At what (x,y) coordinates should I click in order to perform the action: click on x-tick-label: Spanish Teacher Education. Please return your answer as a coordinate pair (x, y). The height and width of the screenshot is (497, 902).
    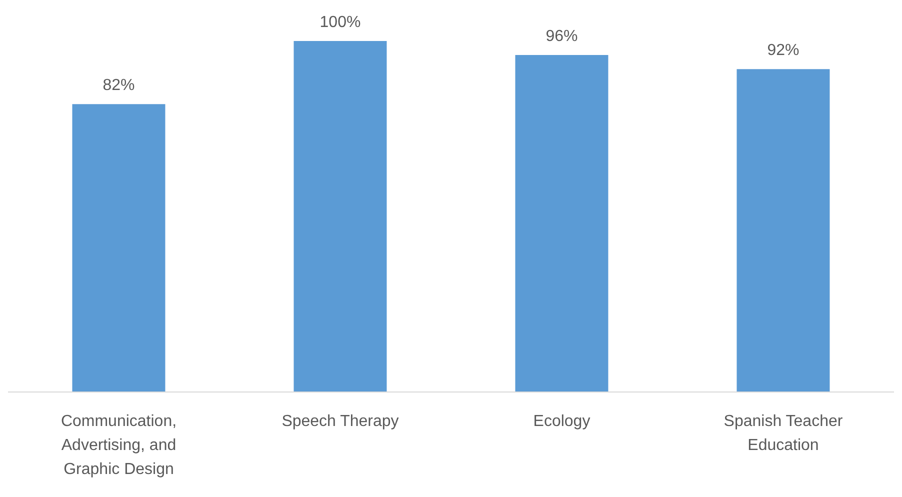
    Looking at the image, I should click on (784, 433).